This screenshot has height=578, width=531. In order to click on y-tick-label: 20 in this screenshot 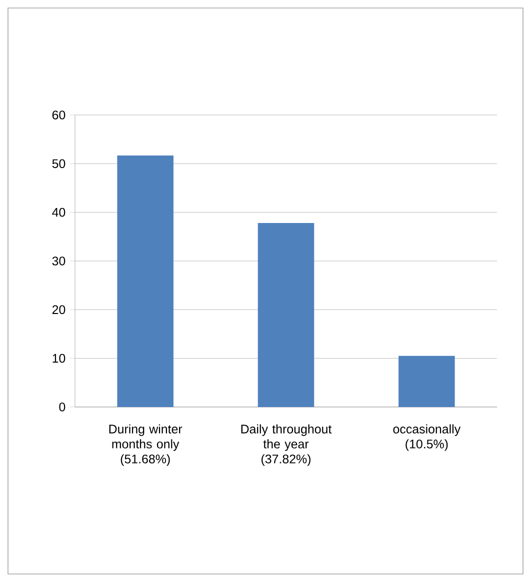, I will do `click(59, 309)`.